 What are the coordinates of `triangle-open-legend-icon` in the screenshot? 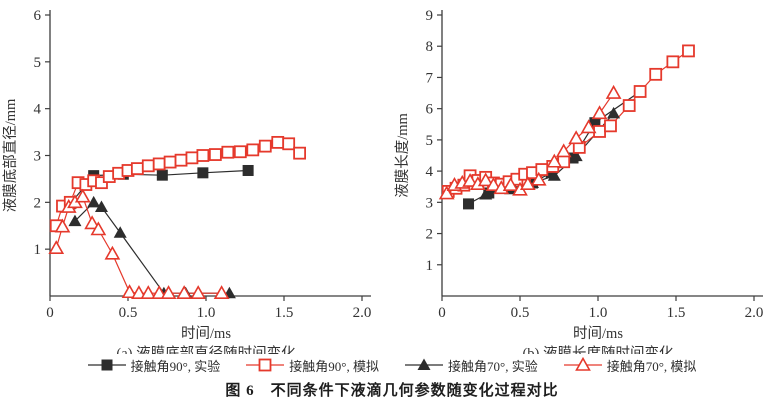 It's located at (582, 364).